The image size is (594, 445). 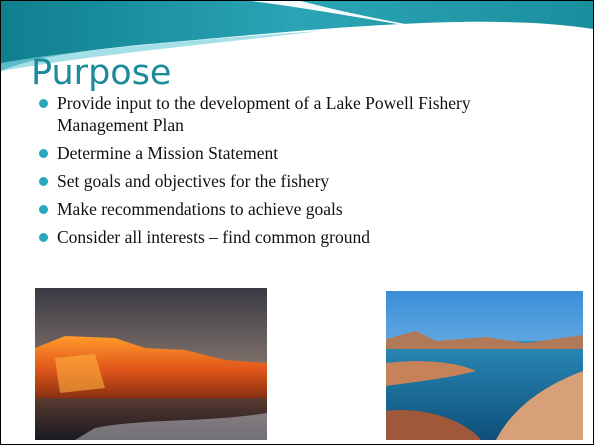 What do you see at coordinates (101, 73) in the screenshot?
I see `slide-title: Purpose` at bounding box center [101, 73].